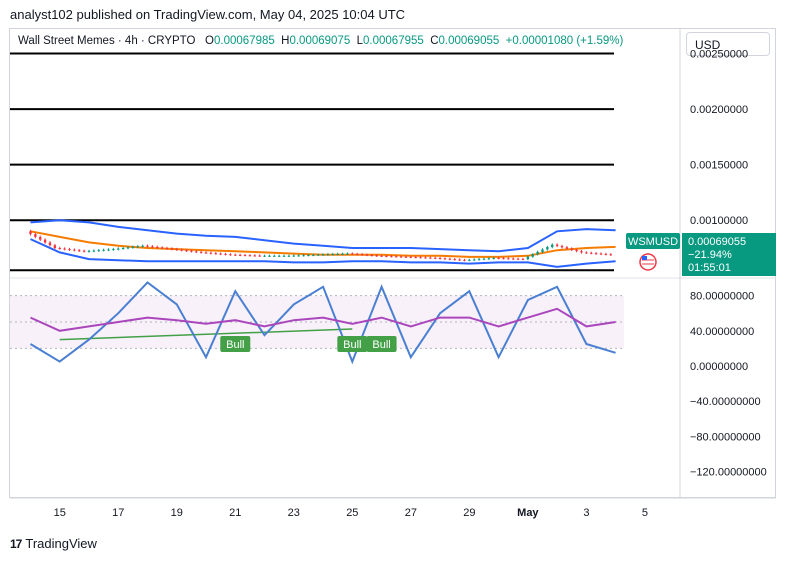  I want to click on tradingview-brand: TradingView, so click(61, 543).